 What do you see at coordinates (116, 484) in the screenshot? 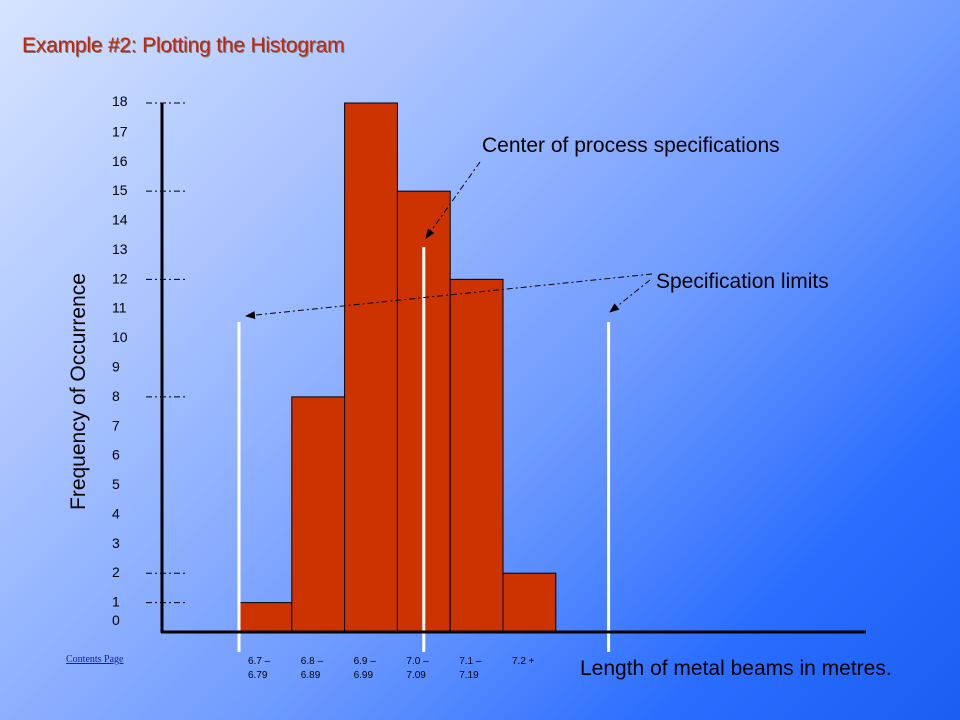
I see `y-tick-label: 5` at bounding box center [116, 484].